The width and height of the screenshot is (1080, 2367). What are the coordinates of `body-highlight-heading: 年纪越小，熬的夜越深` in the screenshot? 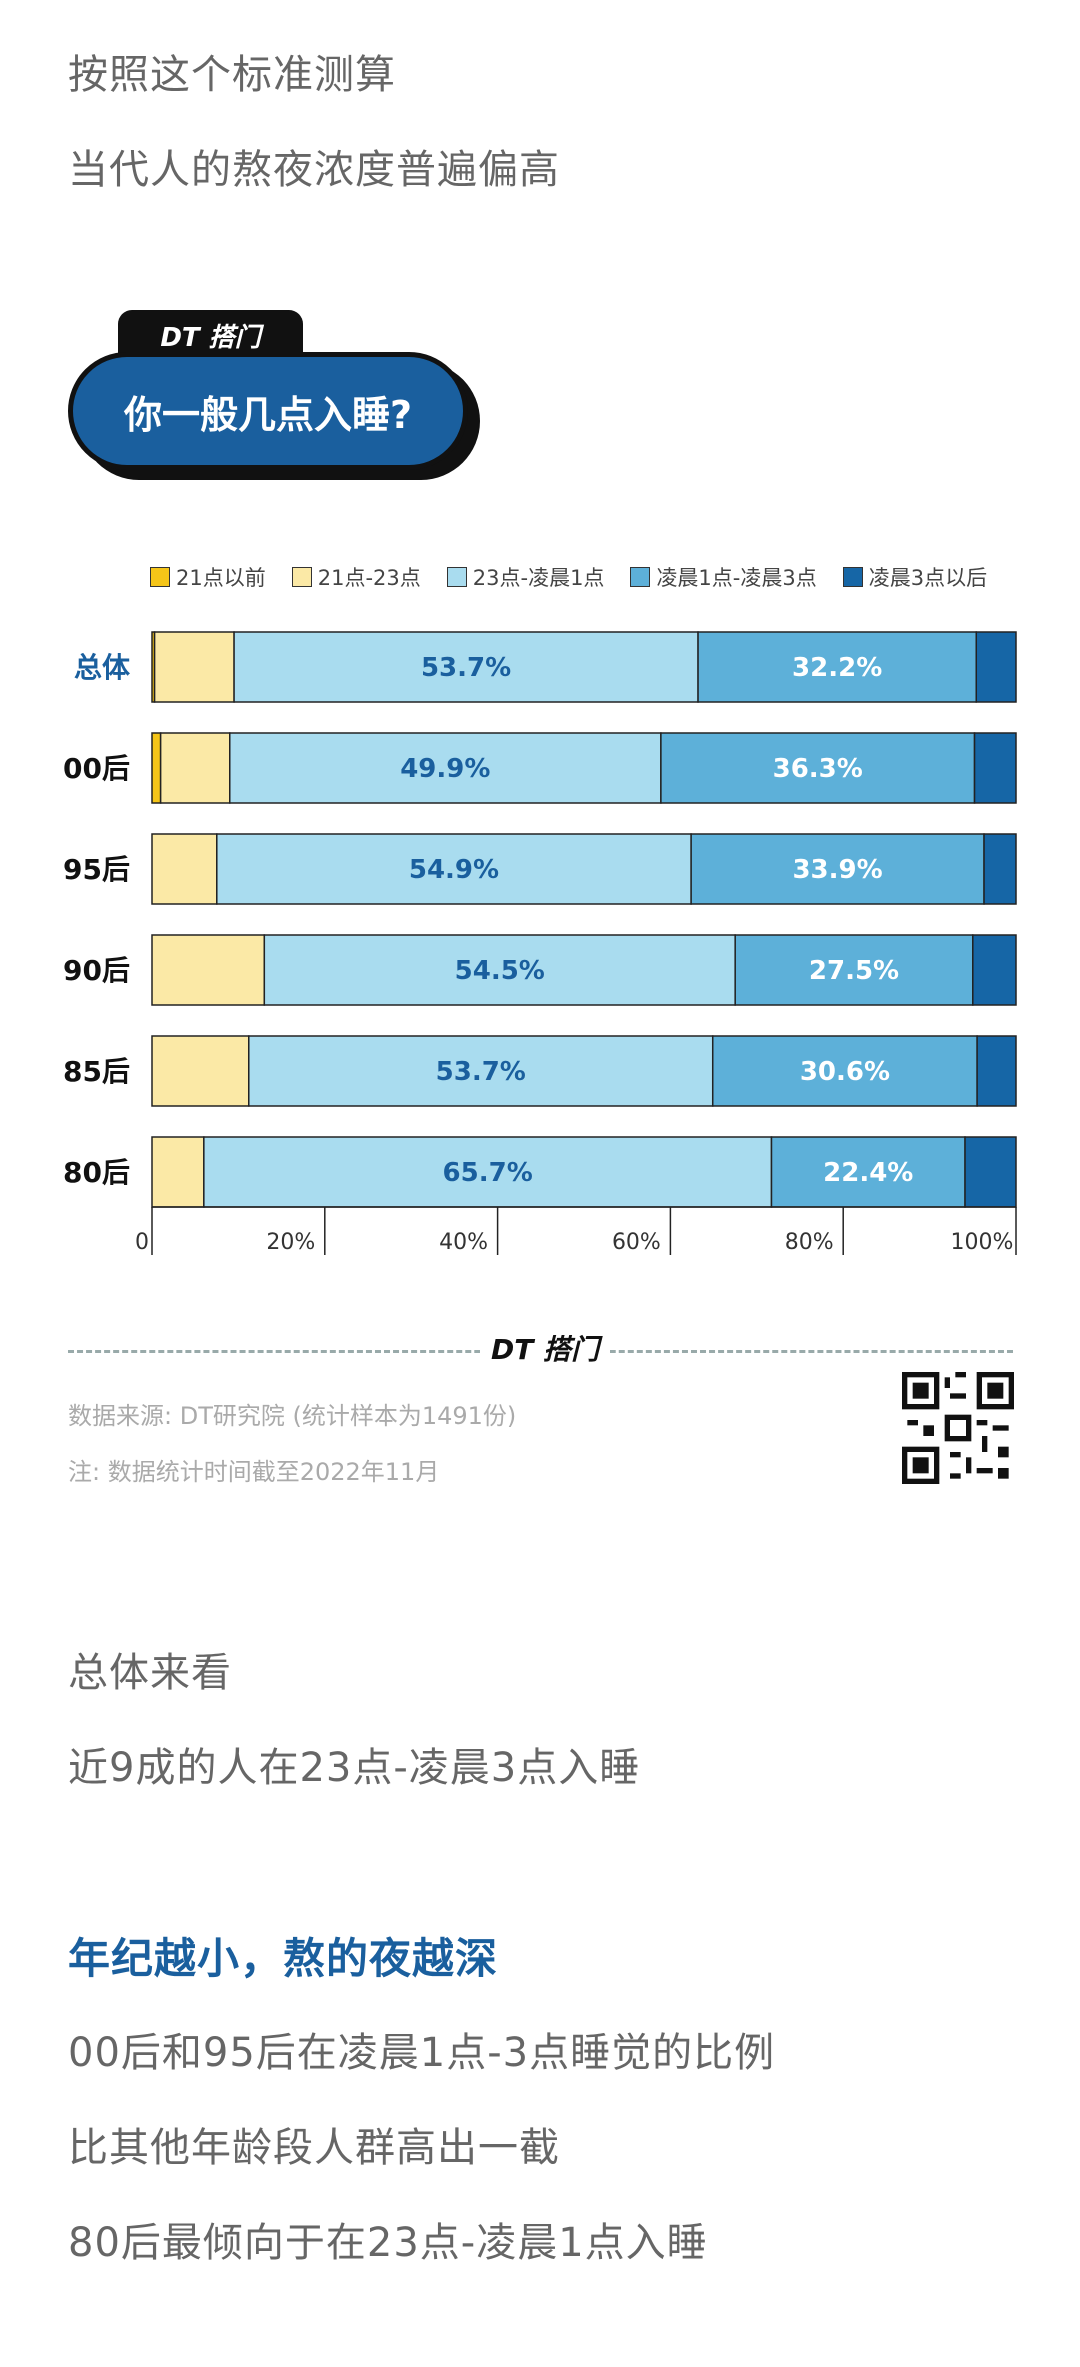 It's located at (283, 1958).